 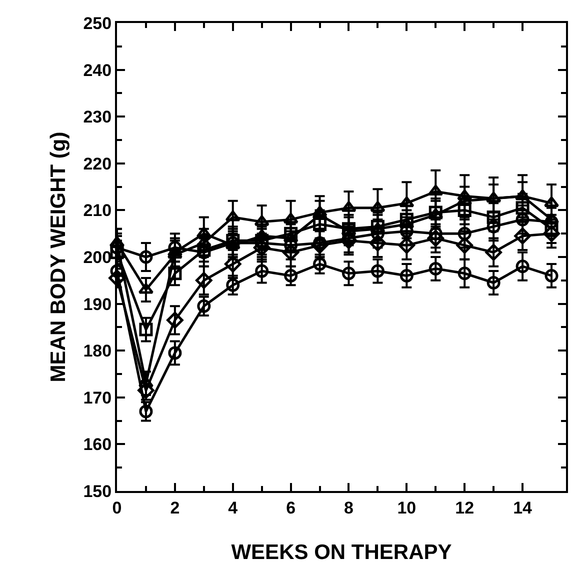 I want to click on x-tick-label: 14, so click(x=523, y=508).